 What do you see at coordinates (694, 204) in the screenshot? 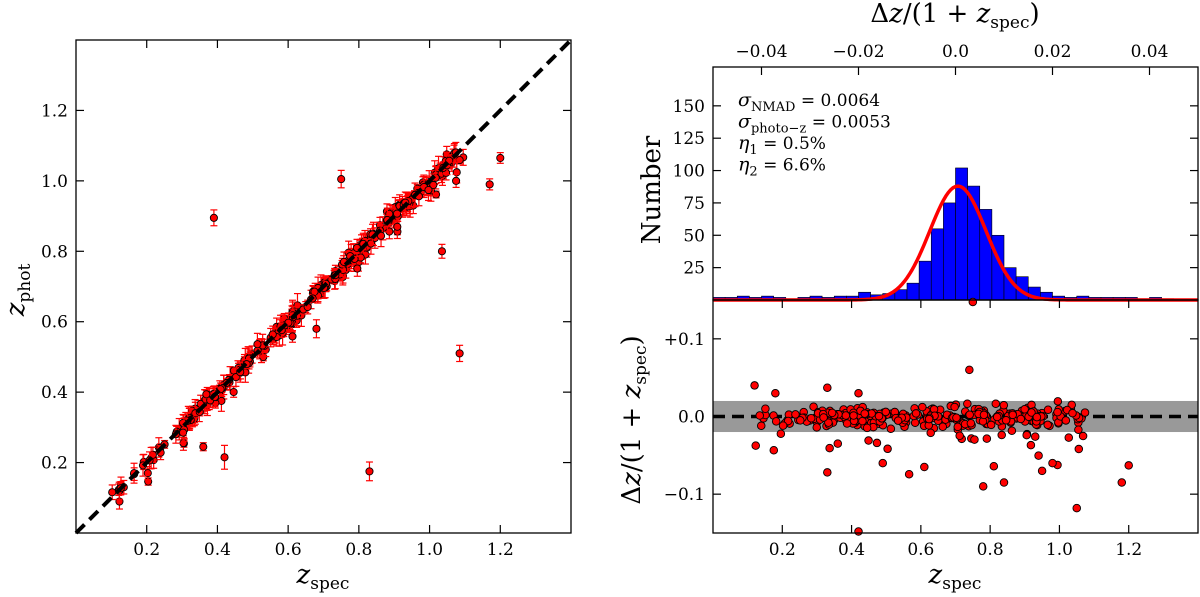
I see `y-tick-label: 75` at bounding box center [694, 204].